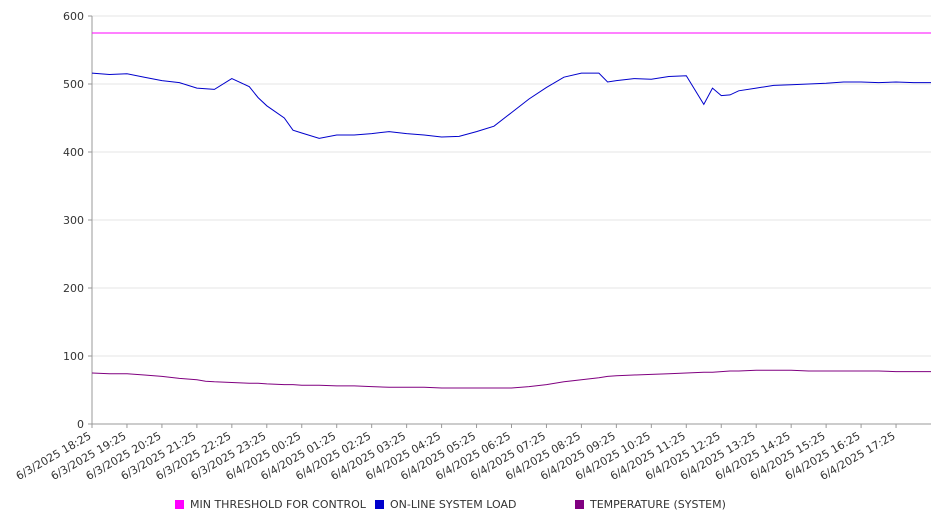  Describe the element at coordinates (80, 424) in the screenshot. I see `y-tick-label: 0` at that location.